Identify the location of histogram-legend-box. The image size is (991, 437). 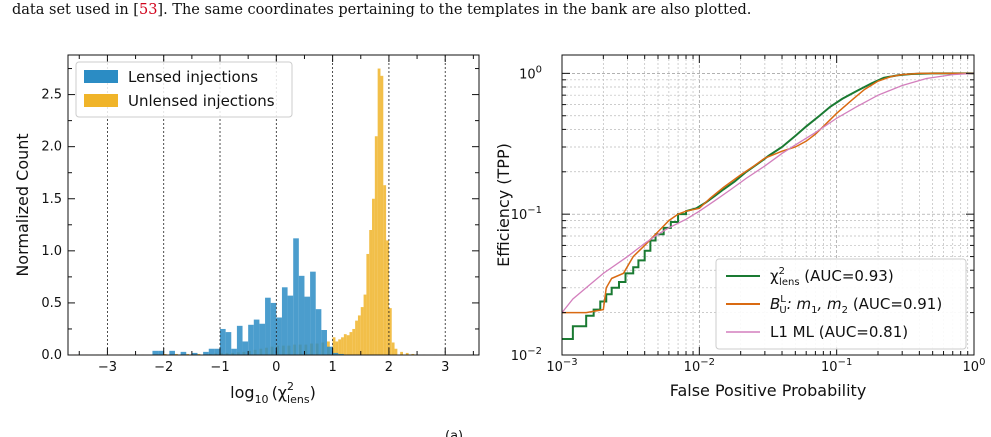
(184, 89).